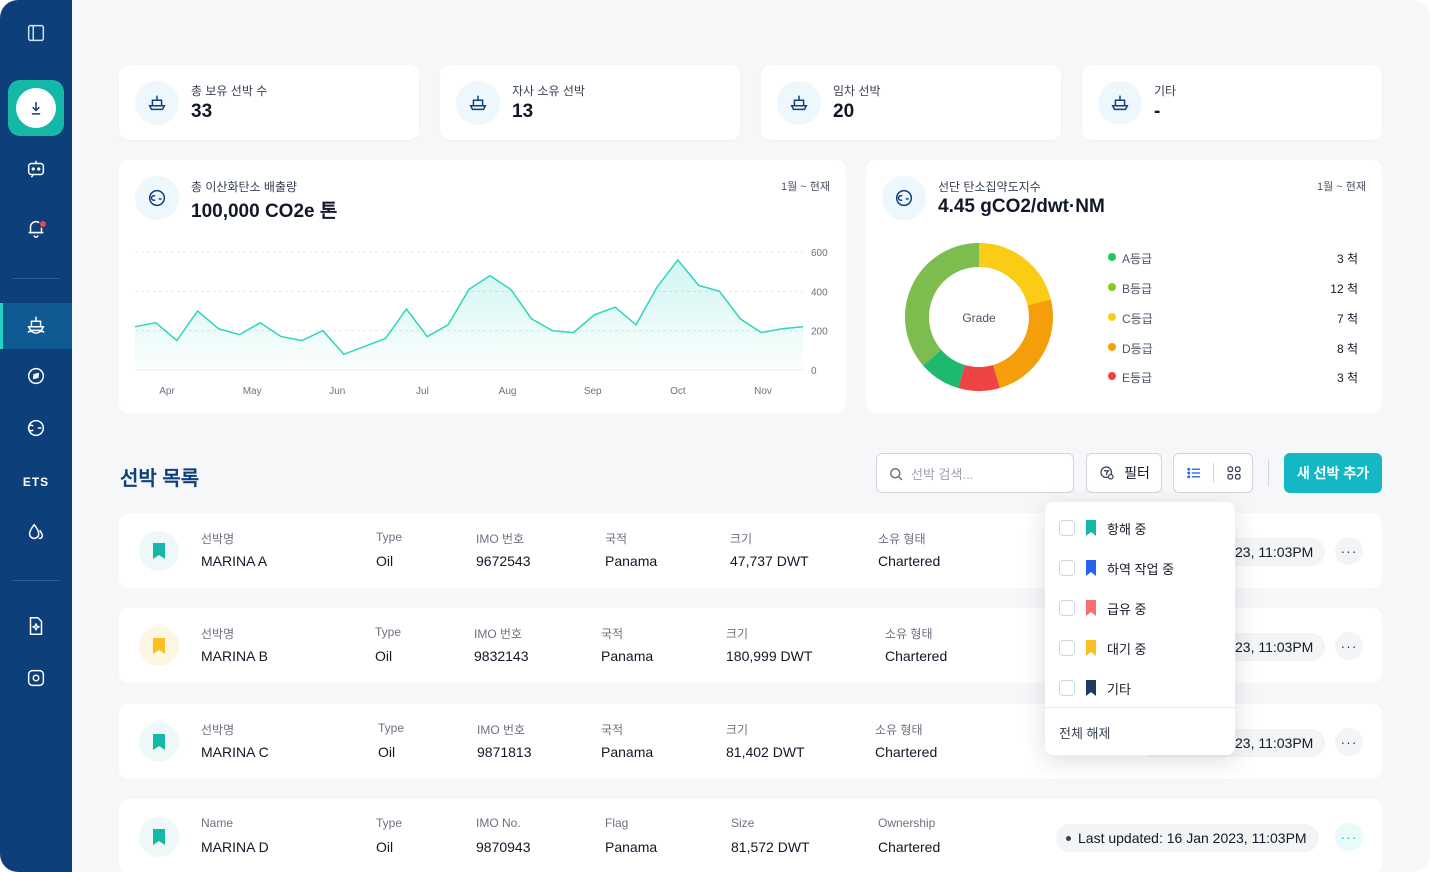  What do you see at coordinates (1124, 473) in the screenshot?
I see `filter-button: 필터` at bounding box center [1124, 473].